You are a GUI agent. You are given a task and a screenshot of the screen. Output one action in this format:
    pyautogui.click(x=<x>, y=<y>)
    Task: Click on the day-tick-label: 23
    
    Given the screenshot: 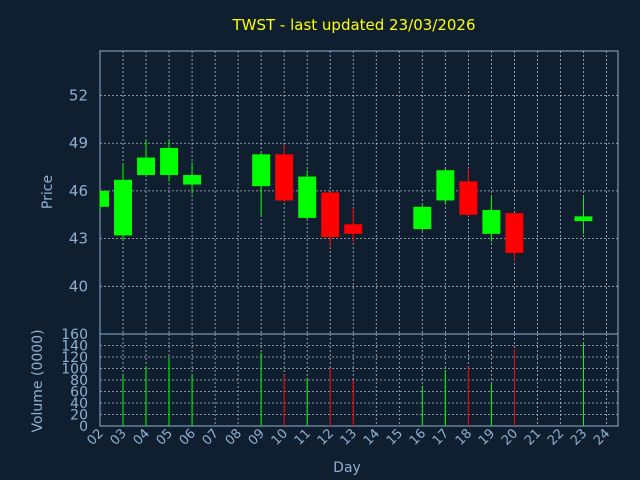 What is the action you would take?
    pyautogui.click(x=579, y=437)
    